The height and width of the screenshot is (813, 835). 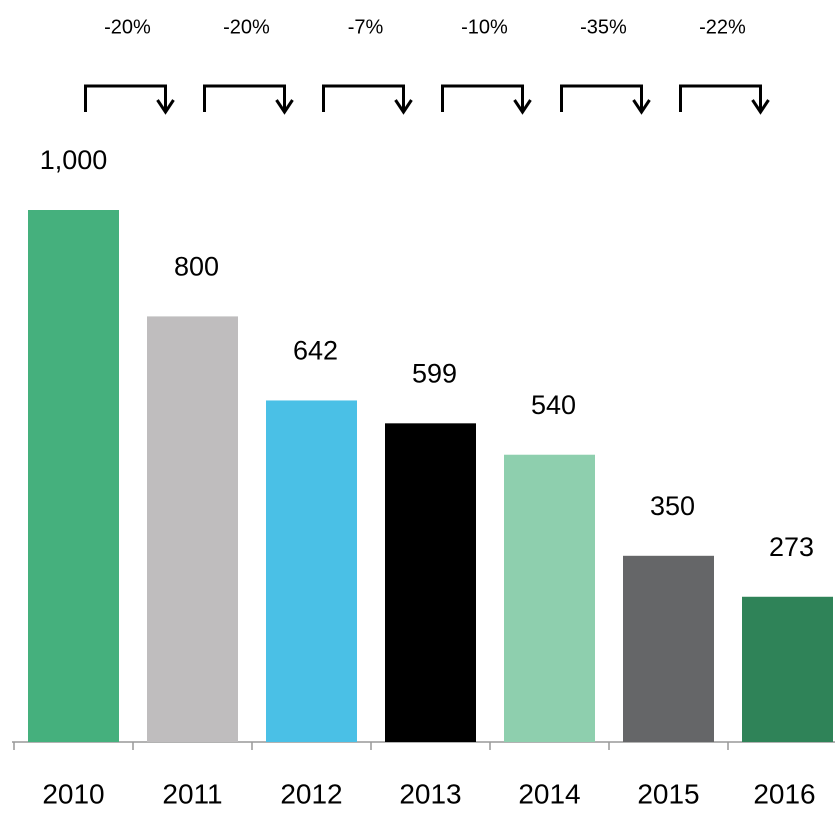 What do you see at coordinates (553, 405) in the screenshot?
I see `value-label: 540` at bounding box center [553, 405].